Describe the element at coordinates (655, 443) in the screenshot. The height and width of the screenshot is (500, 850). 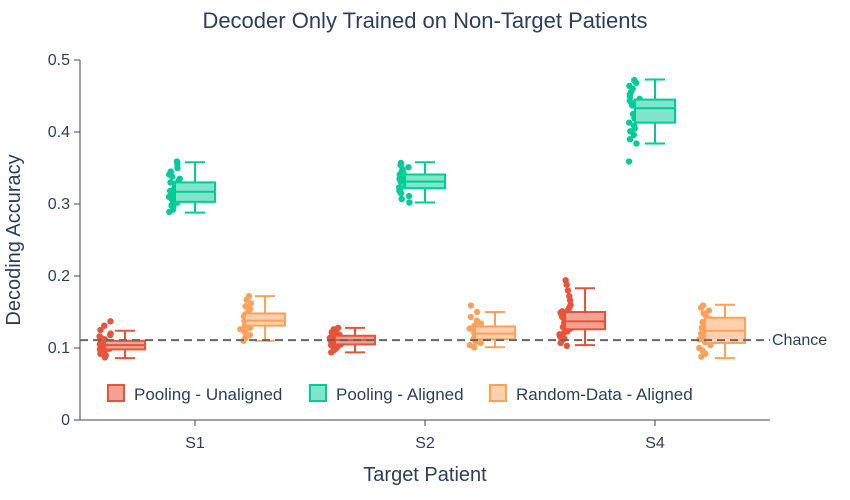
I see `x-tick-label: S4` at that location.